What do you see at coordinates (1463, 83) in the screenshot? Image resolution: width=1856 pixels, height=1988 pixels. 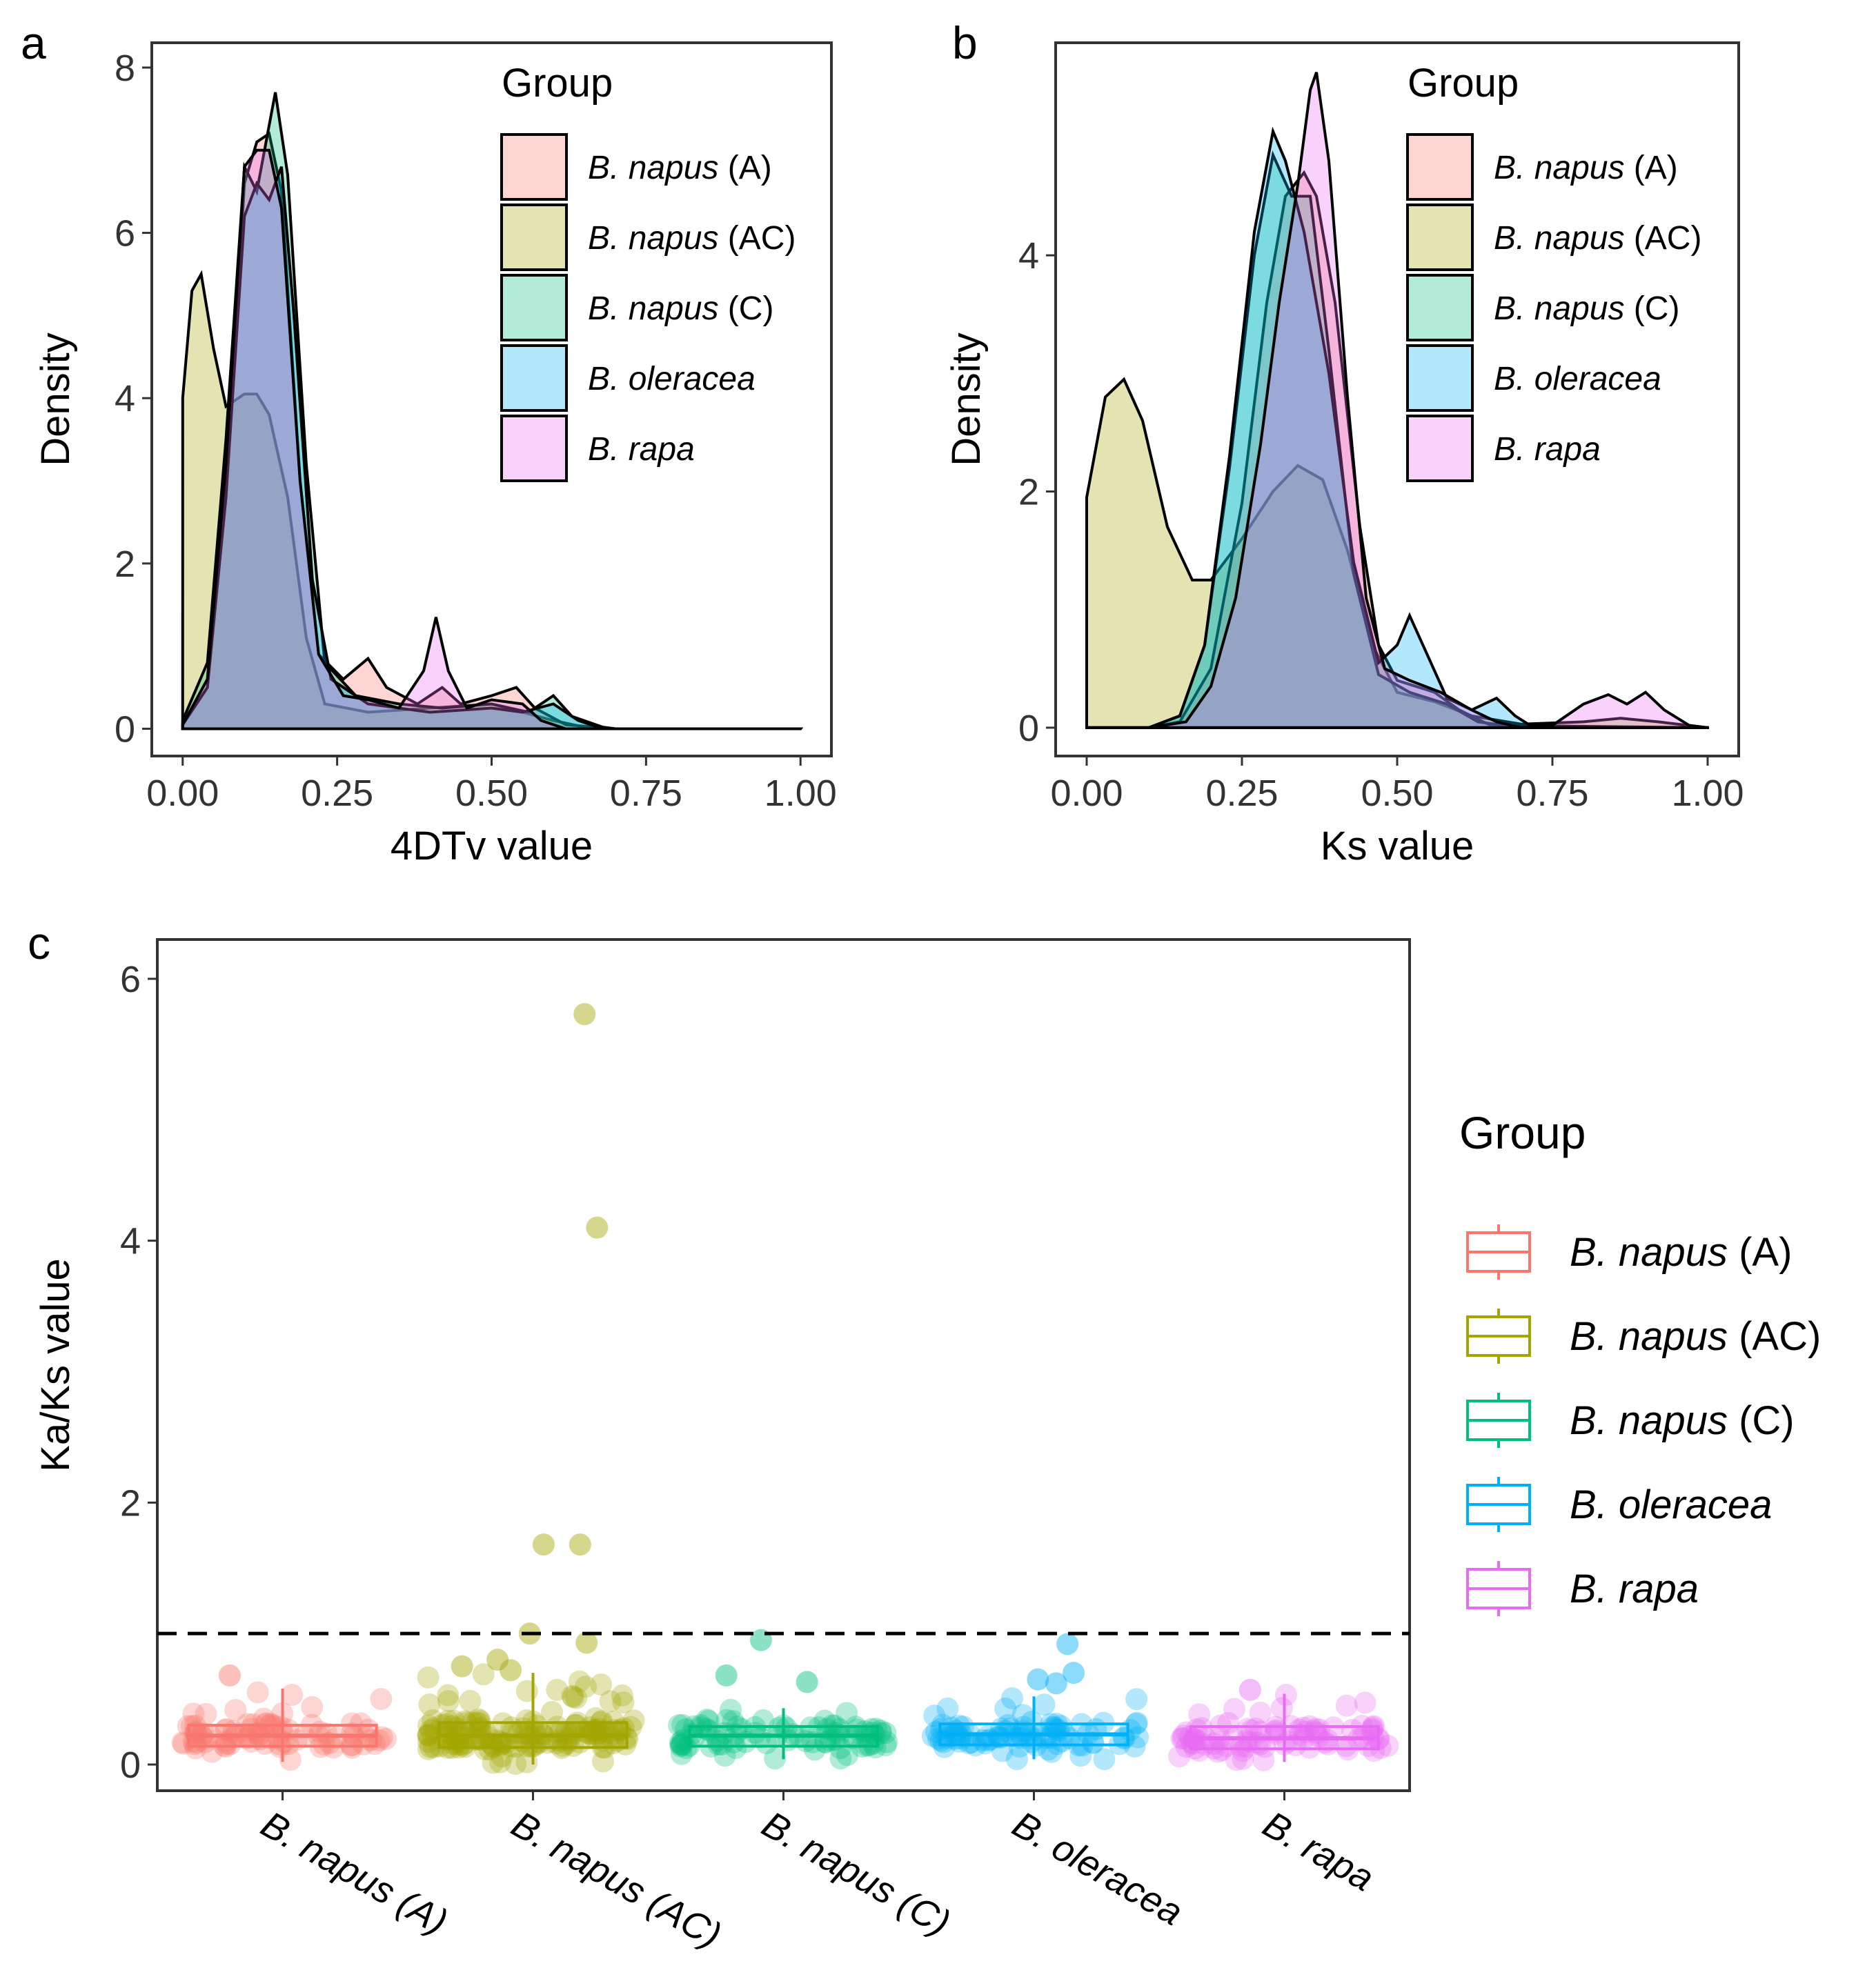 I see `legend-title: Group` at bounding box center [1463, 83].